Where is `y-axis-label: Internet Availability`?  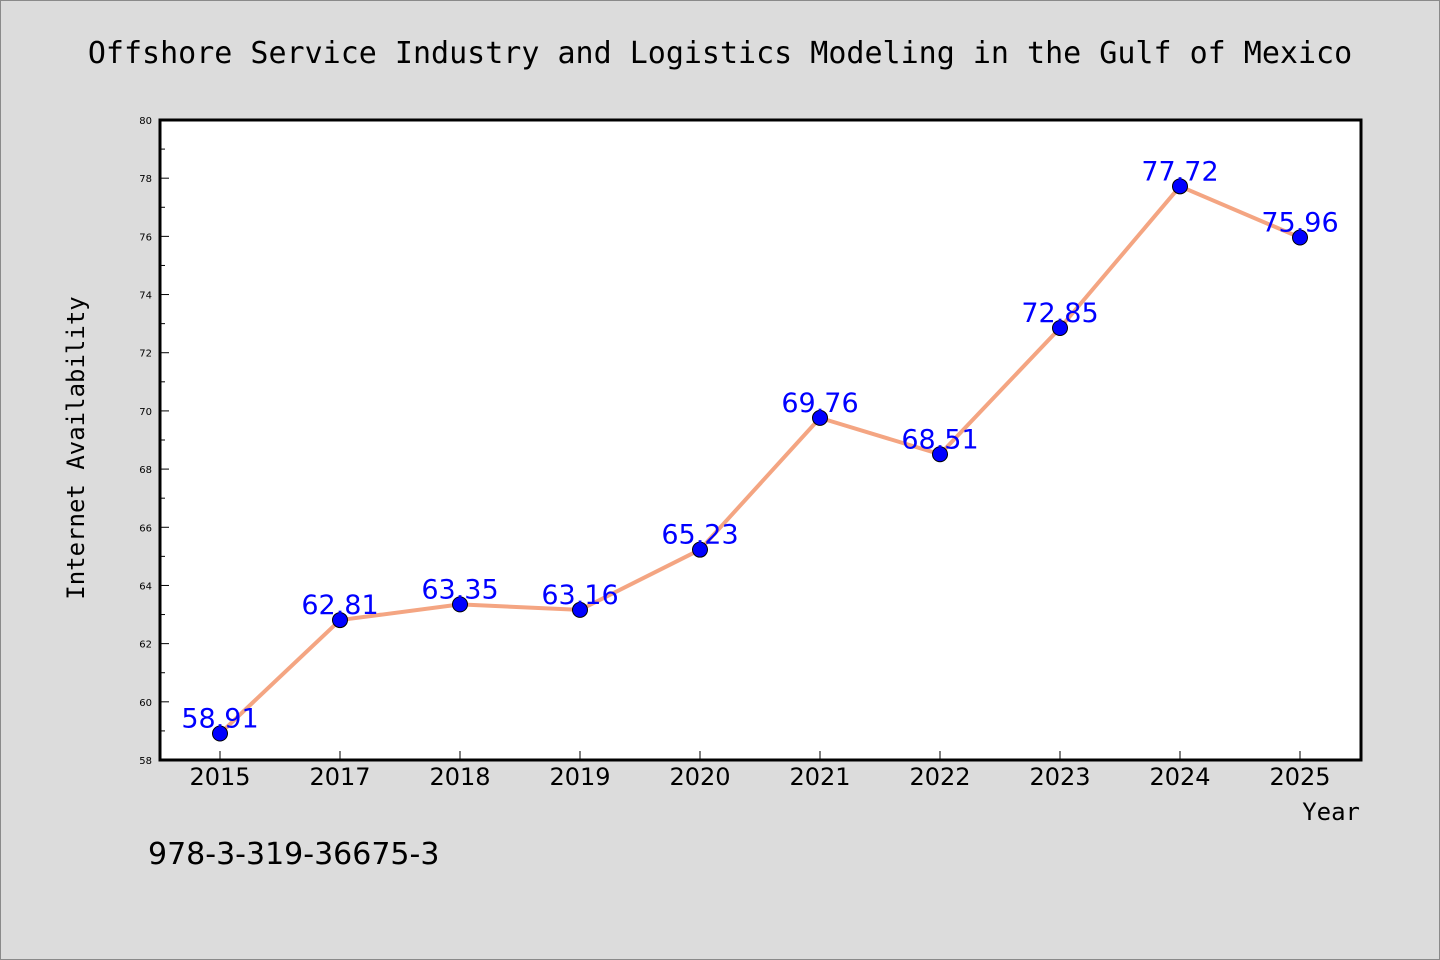 y-axis-label: Internet Availability is located at coordinates (76, 447).